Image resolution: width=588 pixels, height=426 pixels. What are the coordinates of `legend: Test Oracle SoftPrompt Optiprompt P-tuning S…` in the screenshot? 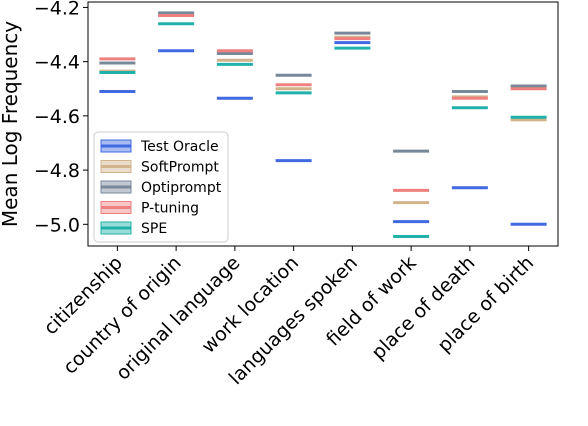 It's located at (161, 187).